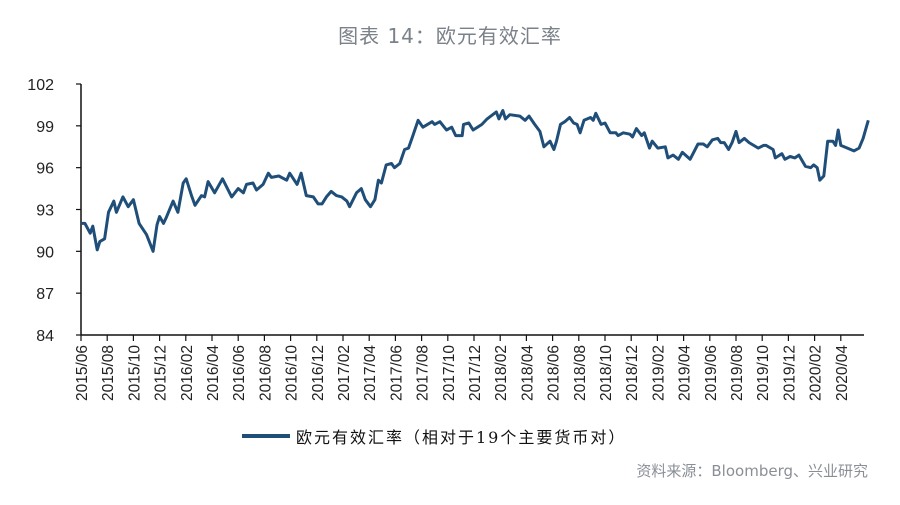 This screenshot has height=505, width=900. Describe the element at coordinates (239, 373) in the screenshot. I see `x-tick-label: 2016/06` at that location.